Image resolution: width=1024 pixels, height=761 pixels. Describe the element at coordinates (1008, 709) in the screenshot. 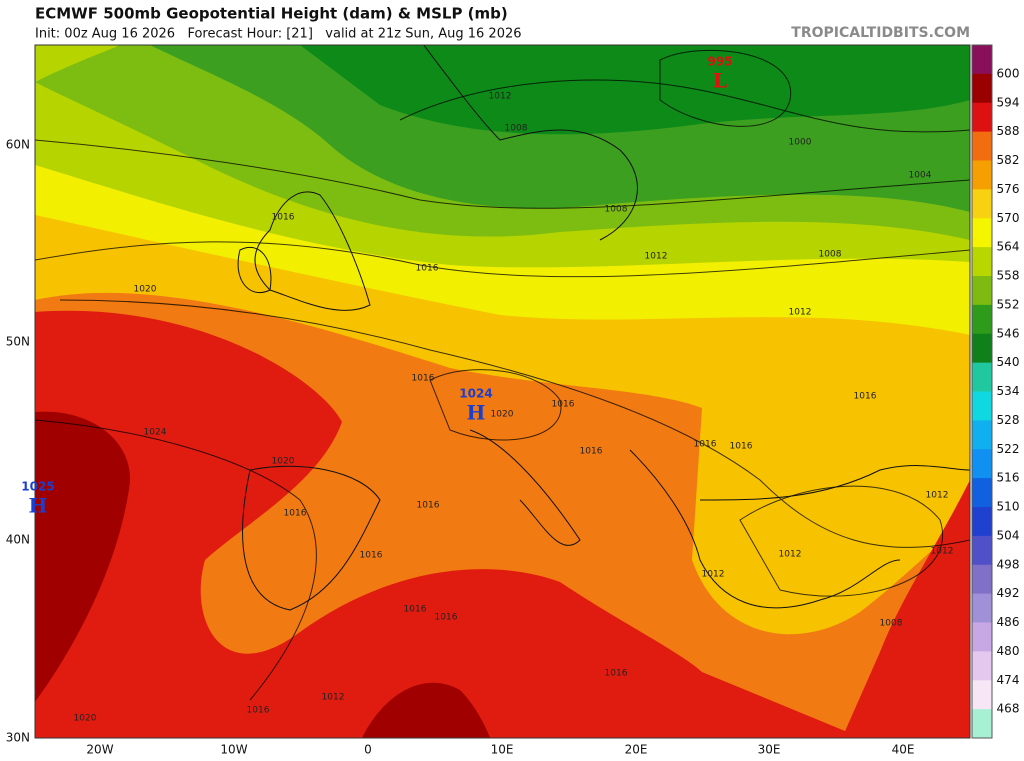

I see `colorbar-label: 468` at that location.